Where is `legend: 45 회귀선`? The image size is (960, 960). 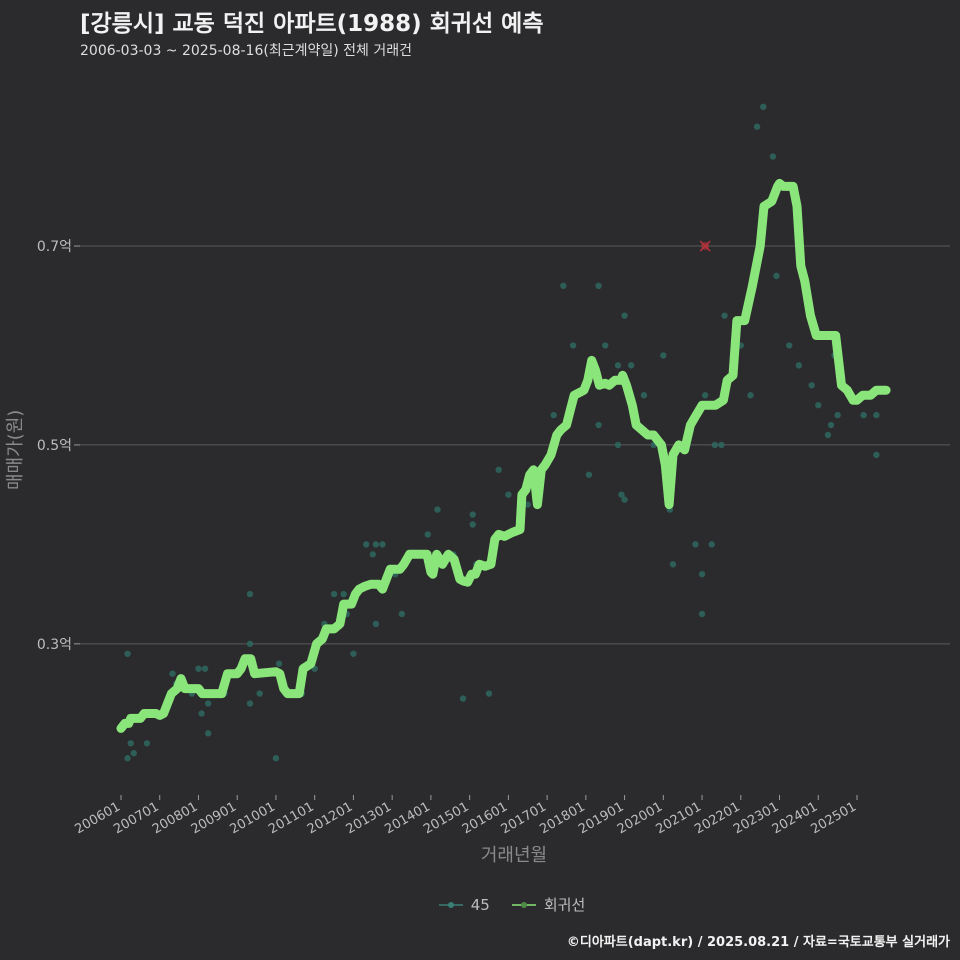 legend: 45 회귀선 is located at coordinates (480, 904).